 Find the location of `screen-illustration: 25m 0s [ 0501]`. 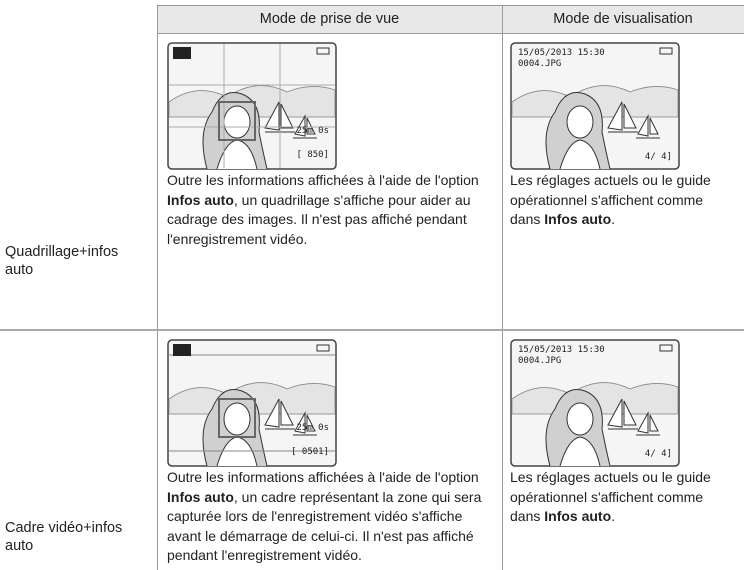

screen-illustration: 25m 0s [ 0501] is located at coordinates (252, 403).